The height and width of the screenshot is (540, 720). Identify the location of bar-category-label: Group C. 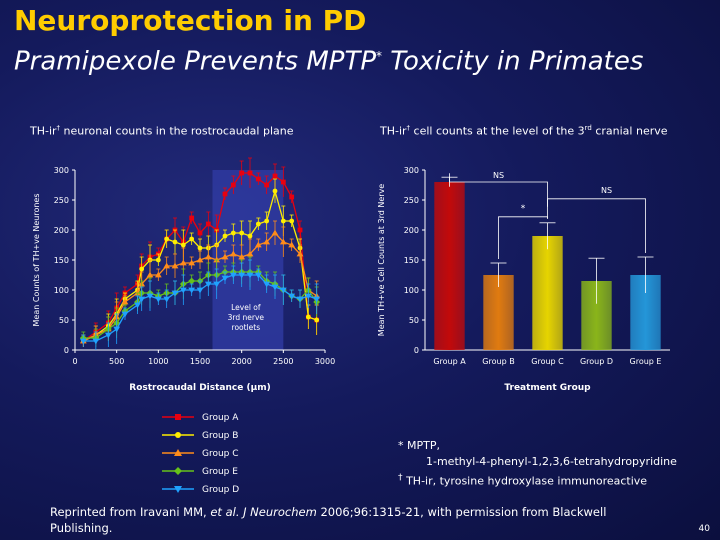
(547, 361).